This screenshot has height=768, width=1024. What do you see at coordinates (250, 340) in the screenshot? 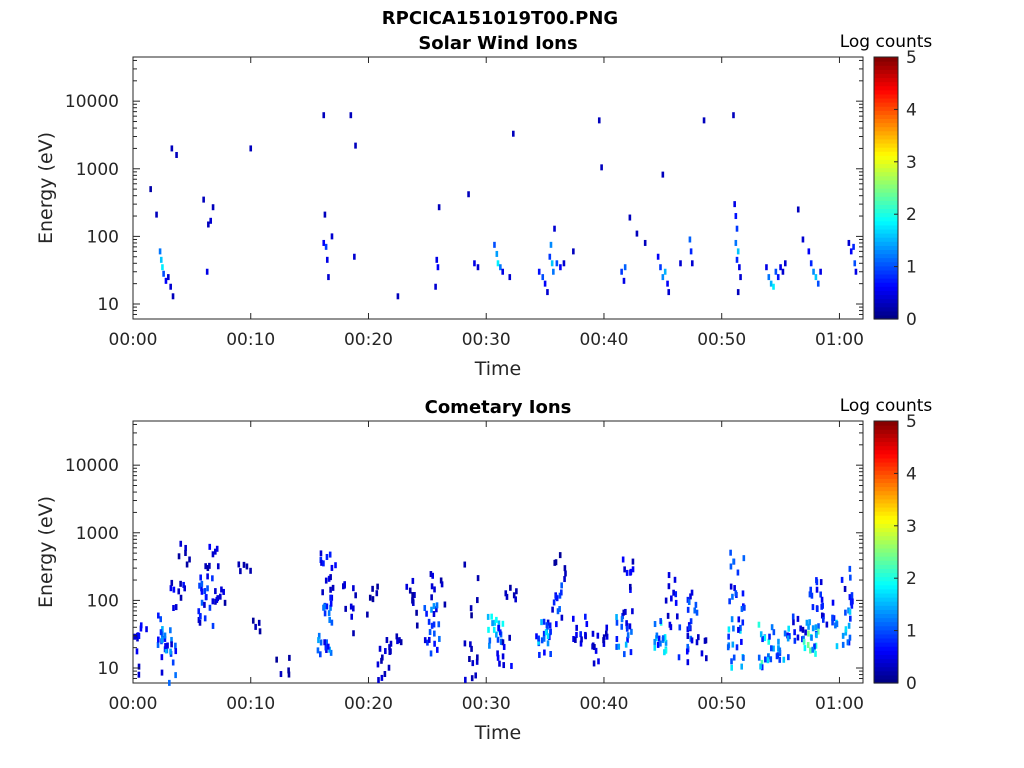
I see `x-tick-label: 00:10` at bounding box center [250, 340].